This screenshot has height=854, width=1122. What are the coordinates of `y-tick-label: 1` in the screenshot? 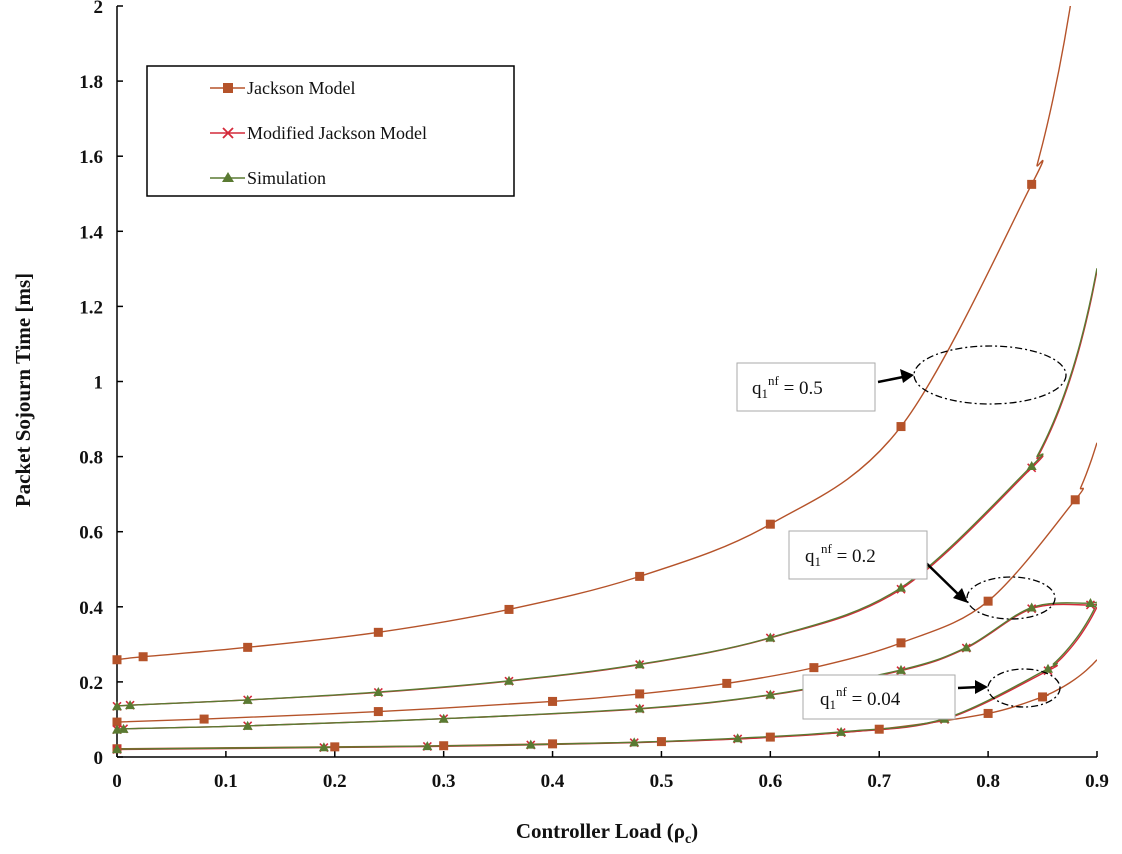 It's located at (99, 383).